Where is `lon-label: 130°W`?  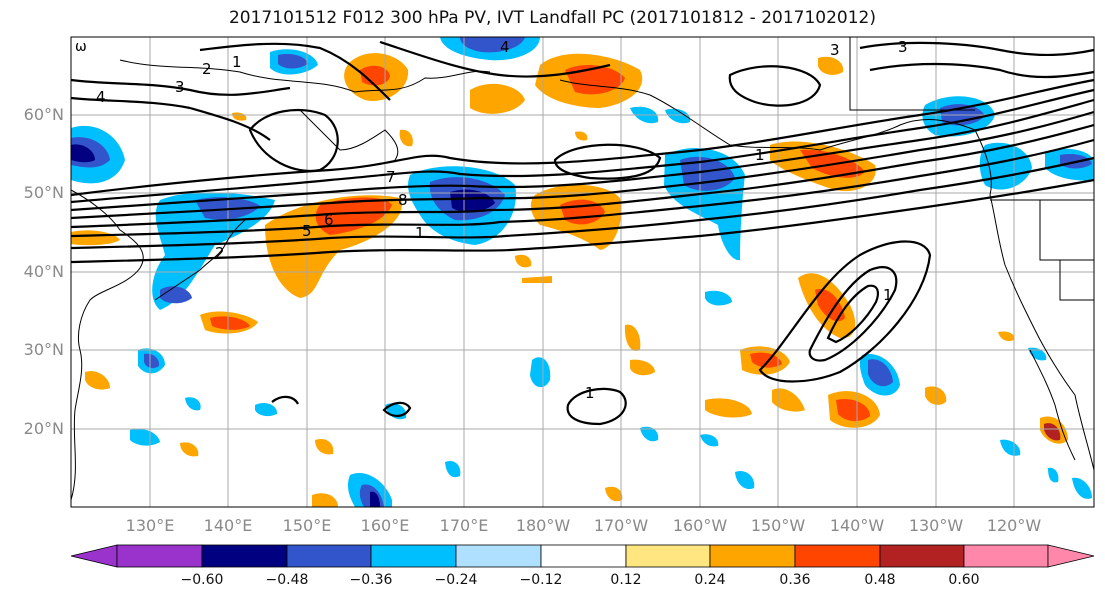
lon-label: 130°W is located at coordinates (936, 525).